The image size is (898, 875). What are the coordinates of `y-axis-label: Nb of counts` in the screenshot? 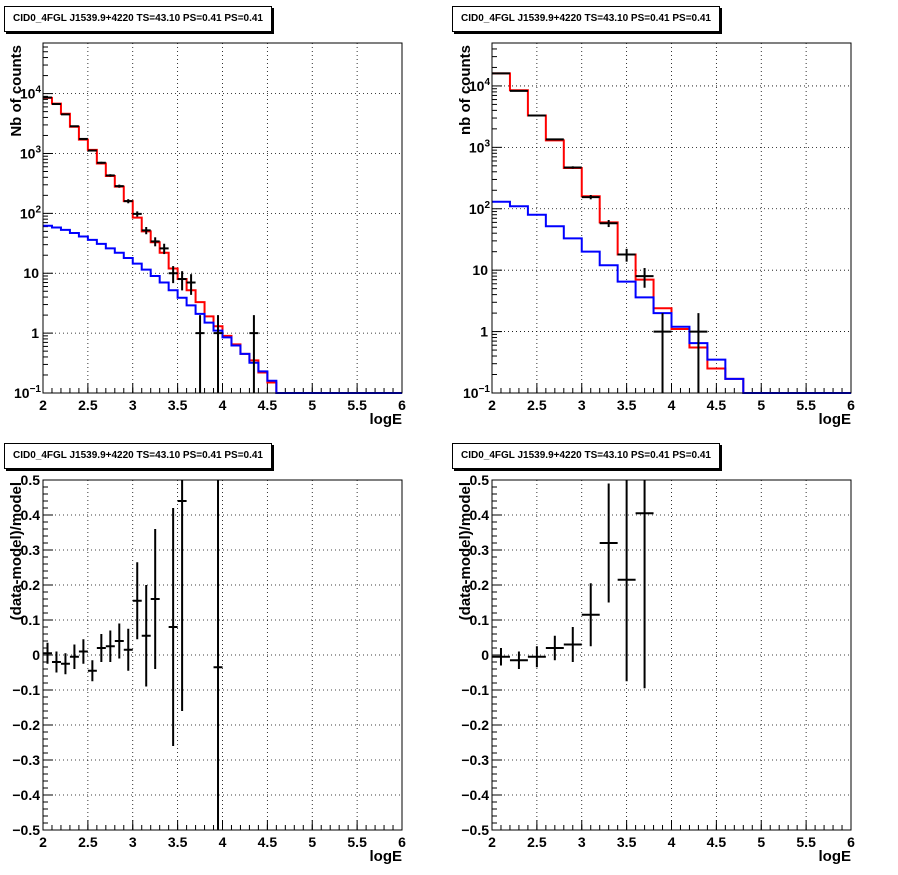 It's located at (16, 91).